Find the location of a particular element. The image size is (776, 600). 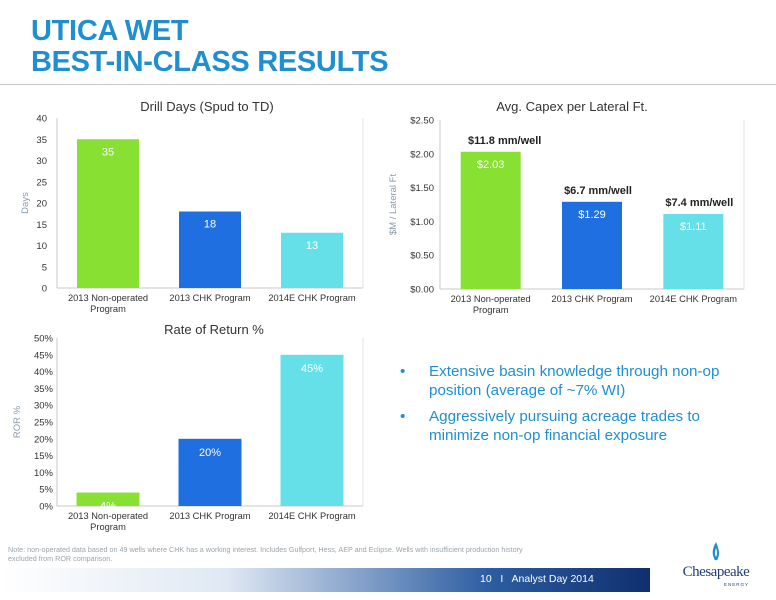

data-label: 35 is located at coordinates (108, 152).